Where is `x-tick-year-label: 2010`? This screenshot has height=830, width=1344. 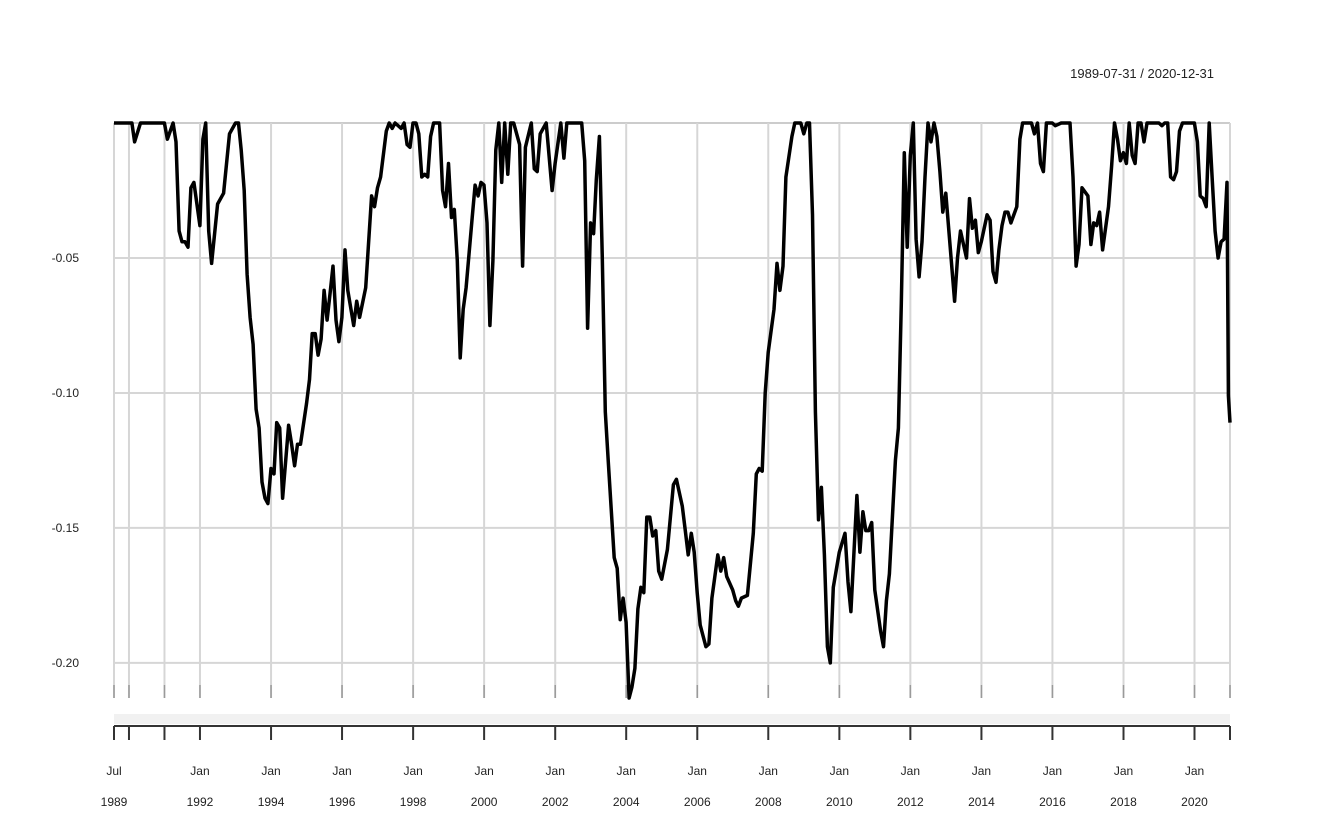
x-tick-year-label: 2010 is located at coordinates (839, 802).